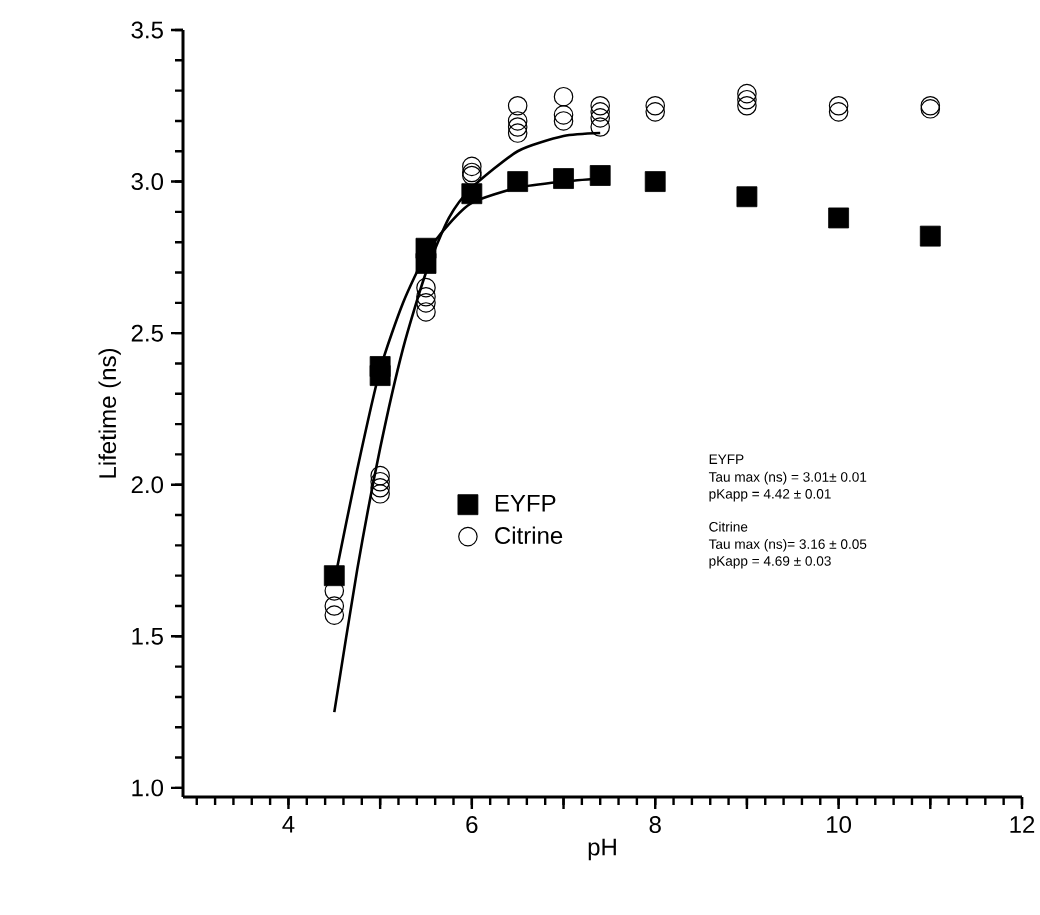 Image resolution: width=1040 pixels, height=915 pixels. Describe the element at coordinates (147, 182) in the screenshot. I see `y-tick-label: 3.0` at that location.